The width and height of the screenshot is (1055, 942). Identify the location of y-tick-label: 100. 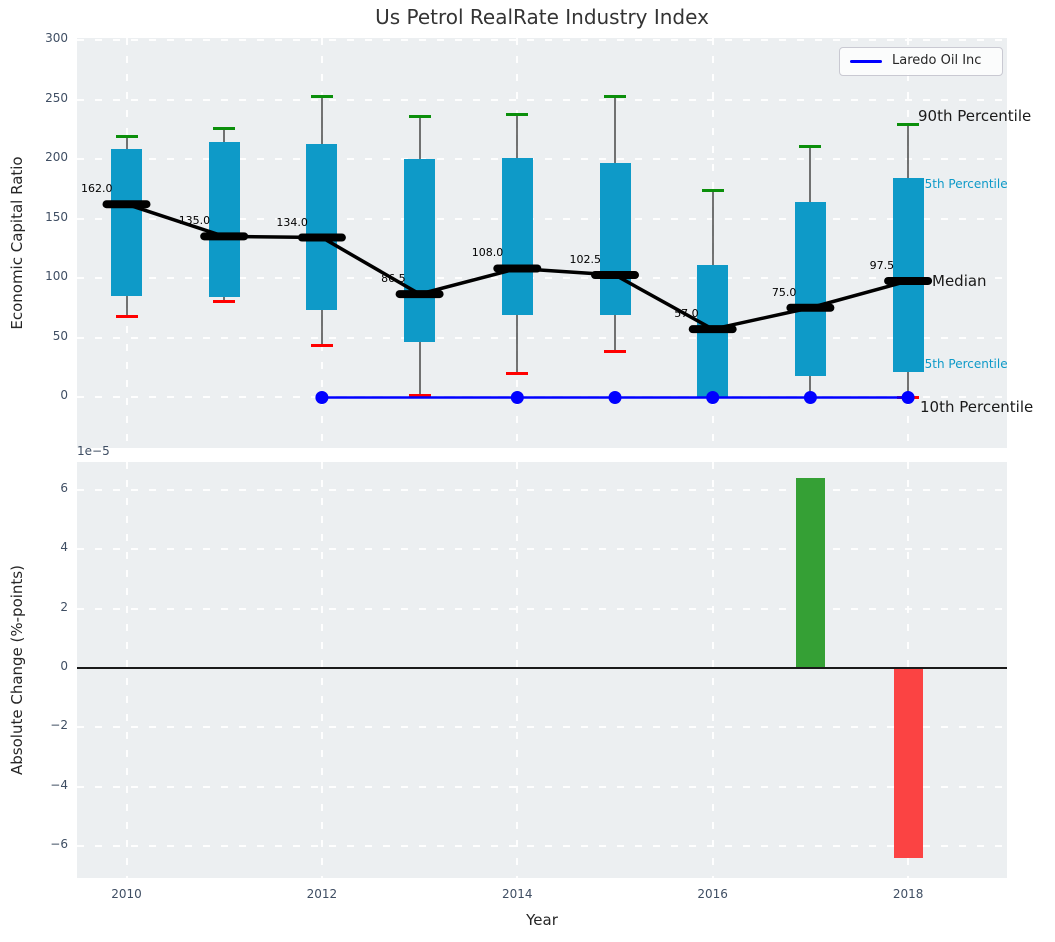
(56, 276).